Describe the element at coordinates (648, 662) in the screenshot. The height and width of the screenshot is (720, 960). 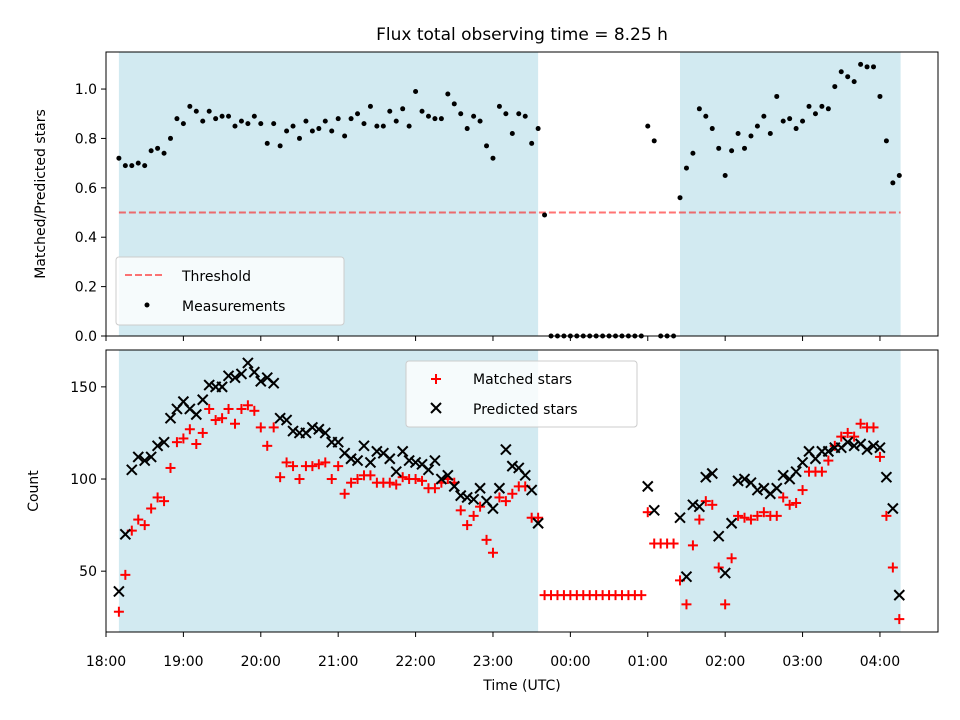
I see `x-tick-label: 01:00` at that location.